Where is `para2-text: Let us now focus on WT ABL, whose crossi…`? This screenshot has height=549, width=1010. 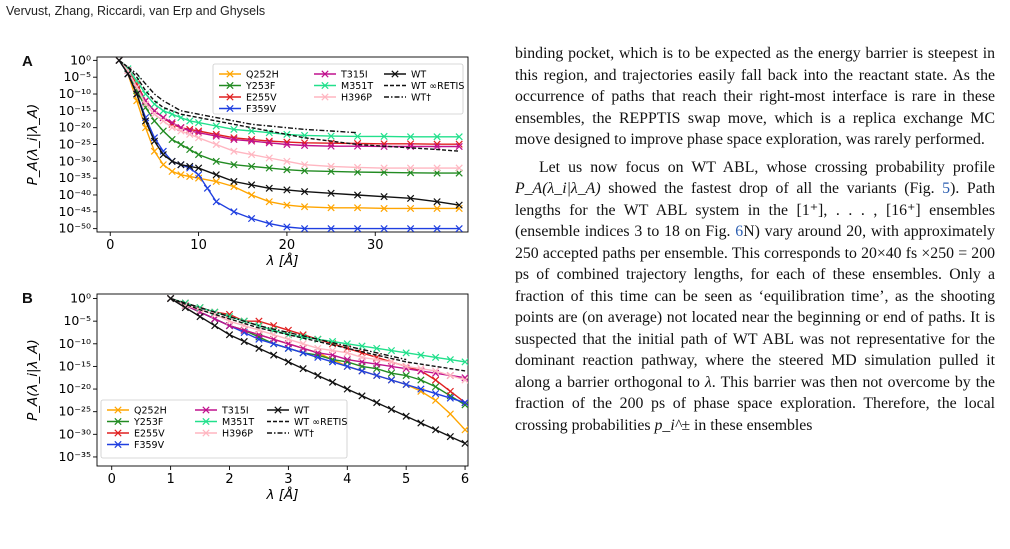 para2-text: Let us now focus on WT ABL, whose crossi… is located at coordinates (767, 167).